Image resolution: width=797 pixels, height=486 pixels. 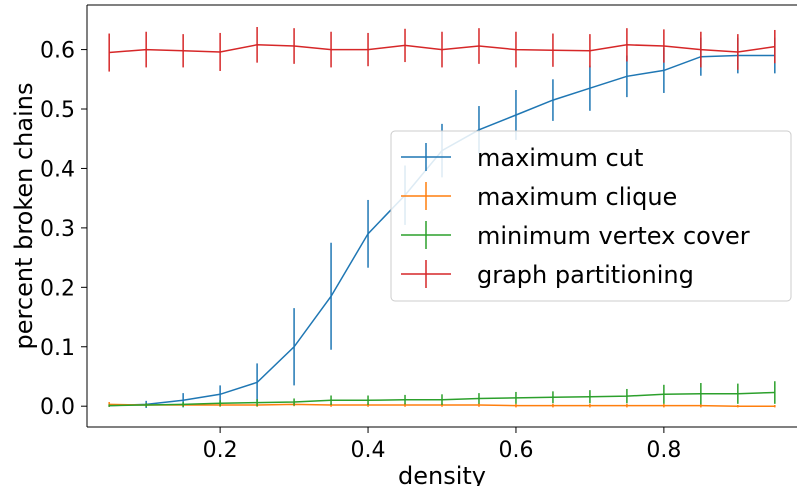 I want to click on y-tick-label: 0.3, so click(x=57, y=229).